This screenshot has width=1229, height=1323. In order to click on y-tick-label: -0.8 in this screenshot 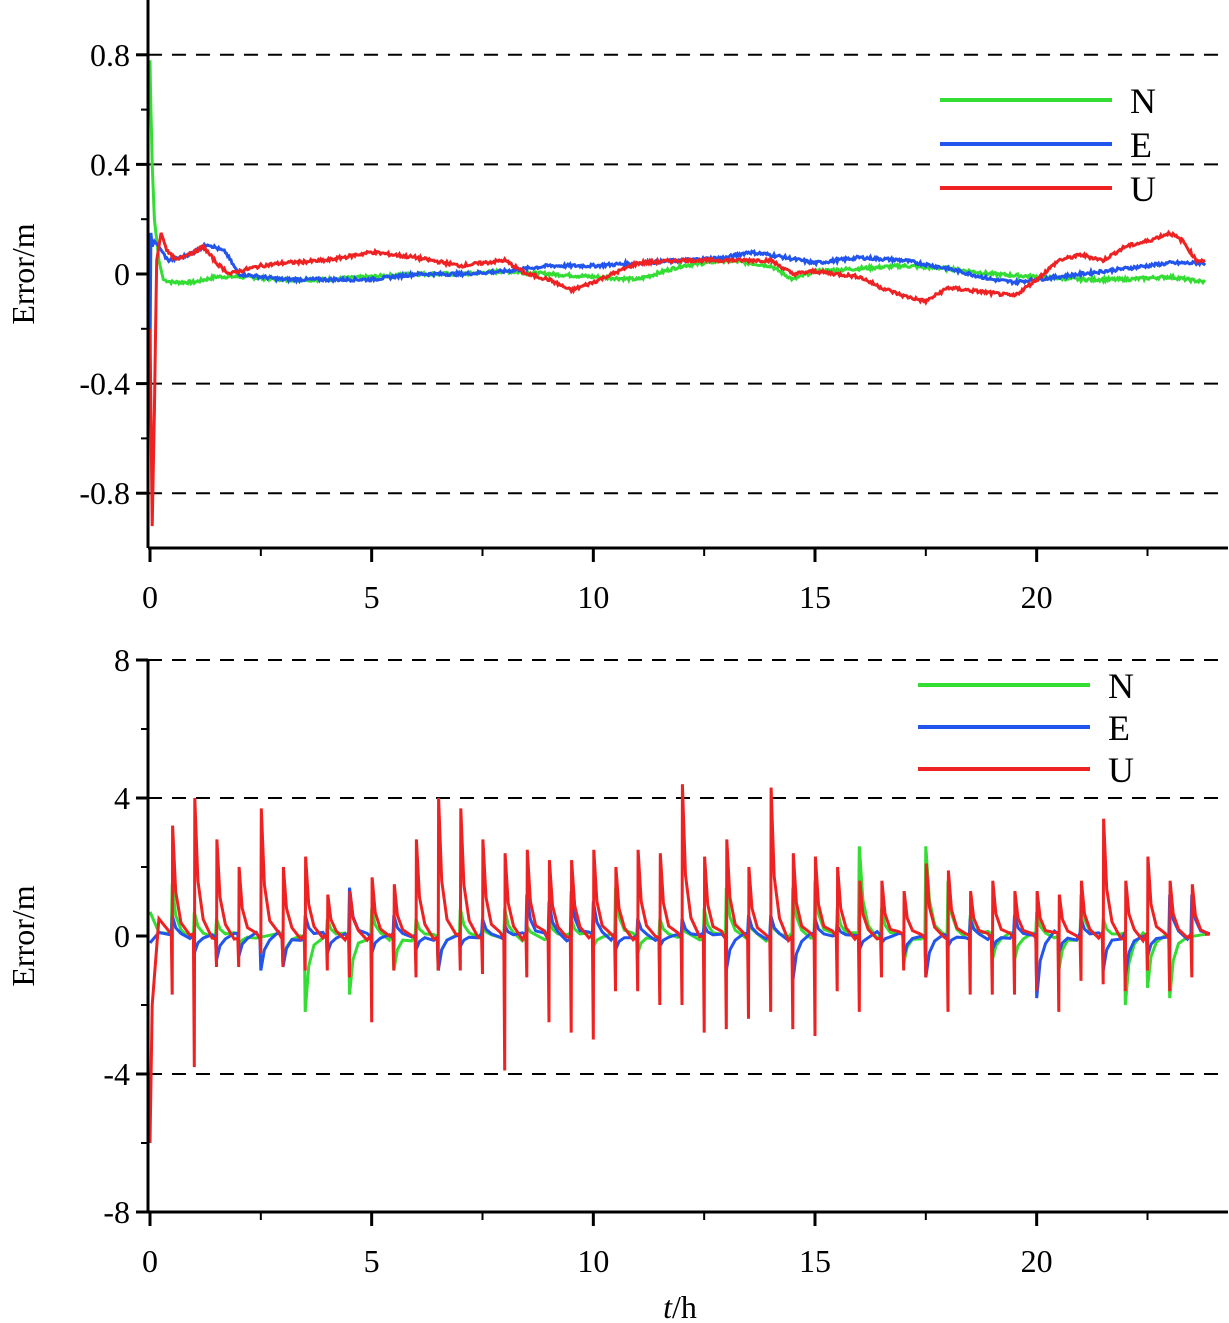, I will do `click(104, 493)`.